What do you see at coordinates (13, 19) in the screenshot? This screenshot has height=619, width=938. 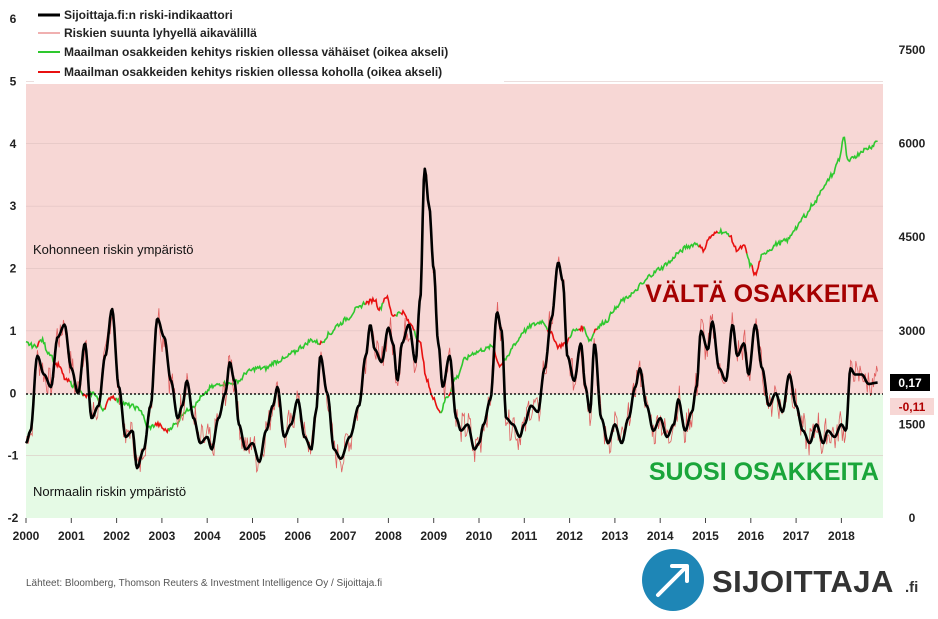 I see `left-tick-label: 6` at bounding box center [13, 19].